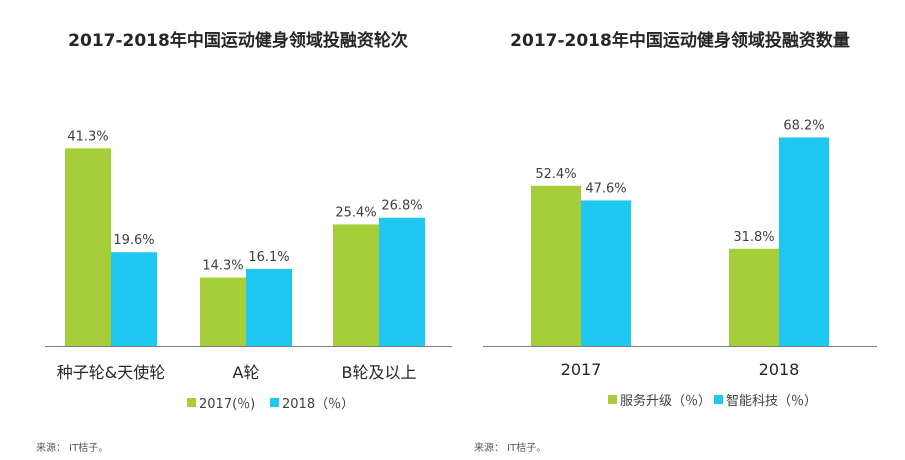 This screenshot has width=905, height=460. Describe the element at coordinates (222, 266) in the screenshot. I see `data-label: 14.3%` at that location.